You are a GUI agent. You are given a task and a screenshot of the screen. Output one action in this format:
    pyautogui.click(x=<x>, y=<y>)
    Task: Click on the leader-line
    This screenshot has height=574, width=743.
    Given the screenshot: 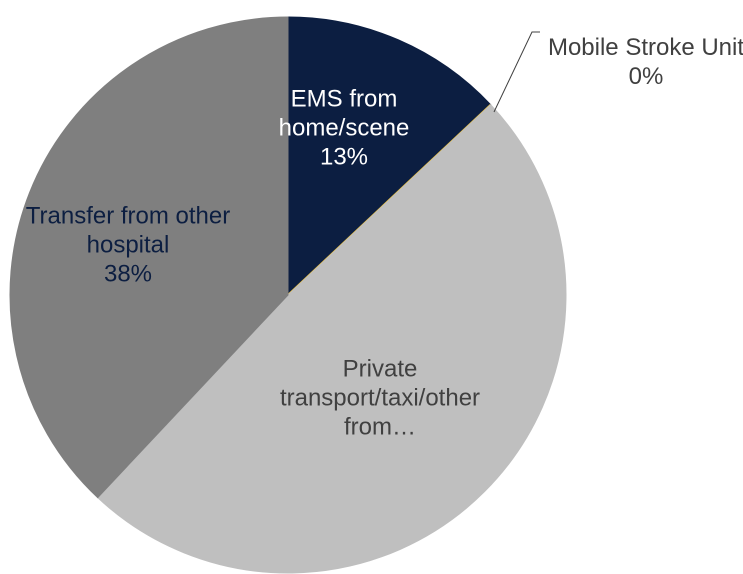 What is the action you would take?
    pyautogui.click(x=516, y=72)
    